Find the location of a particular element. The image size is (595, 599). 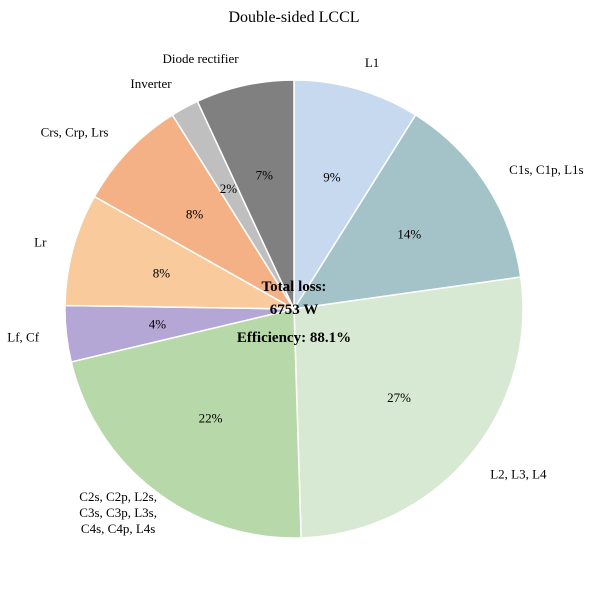

percent-label-crs-crp-lrs: 8% is located at coordinates (195, 214).